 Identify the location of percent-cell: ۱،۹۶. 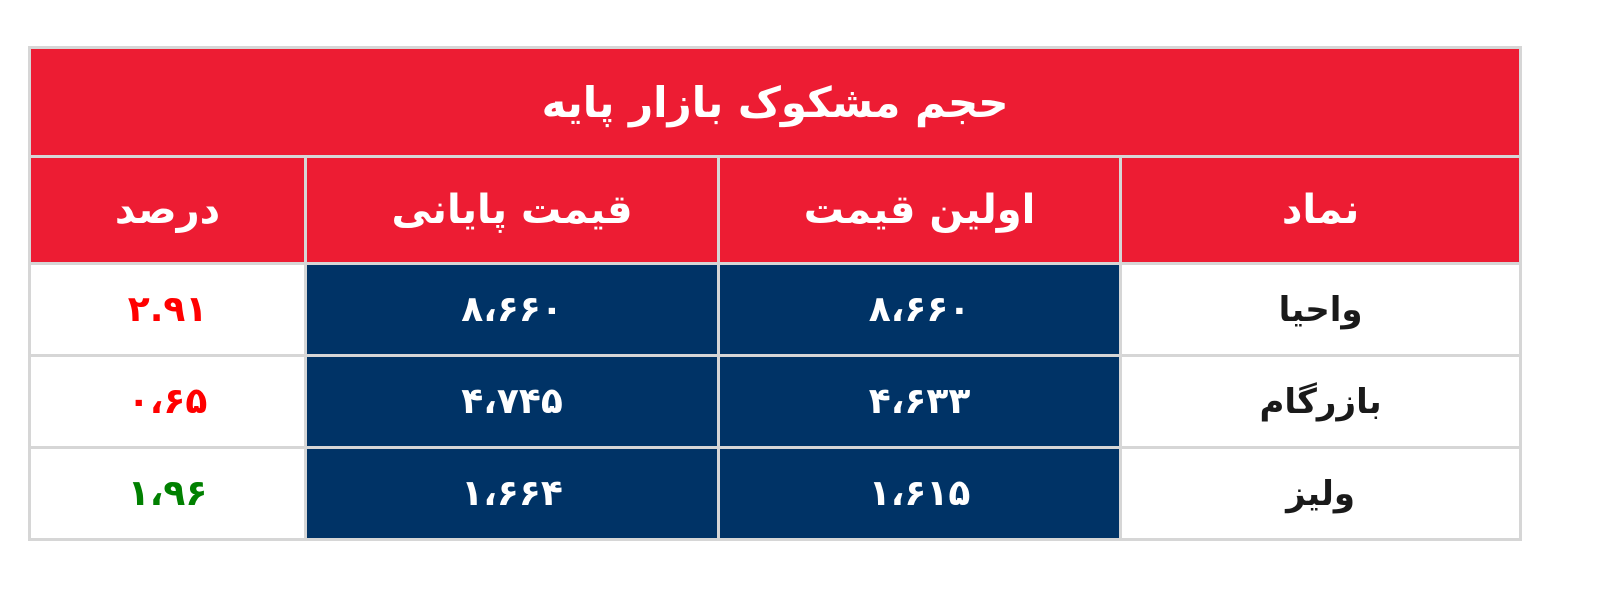
(167, 493).